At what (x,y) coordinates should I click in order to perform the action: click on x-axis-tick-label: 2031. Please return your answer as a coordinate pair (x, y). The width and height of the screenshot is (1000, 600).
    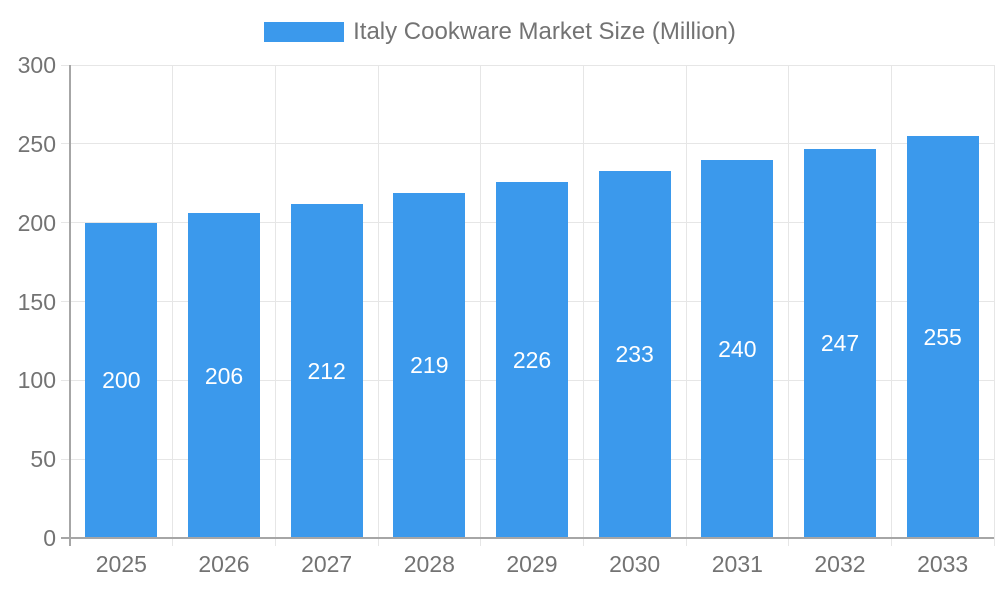
    Looking at the image, I should click on (737, 564).